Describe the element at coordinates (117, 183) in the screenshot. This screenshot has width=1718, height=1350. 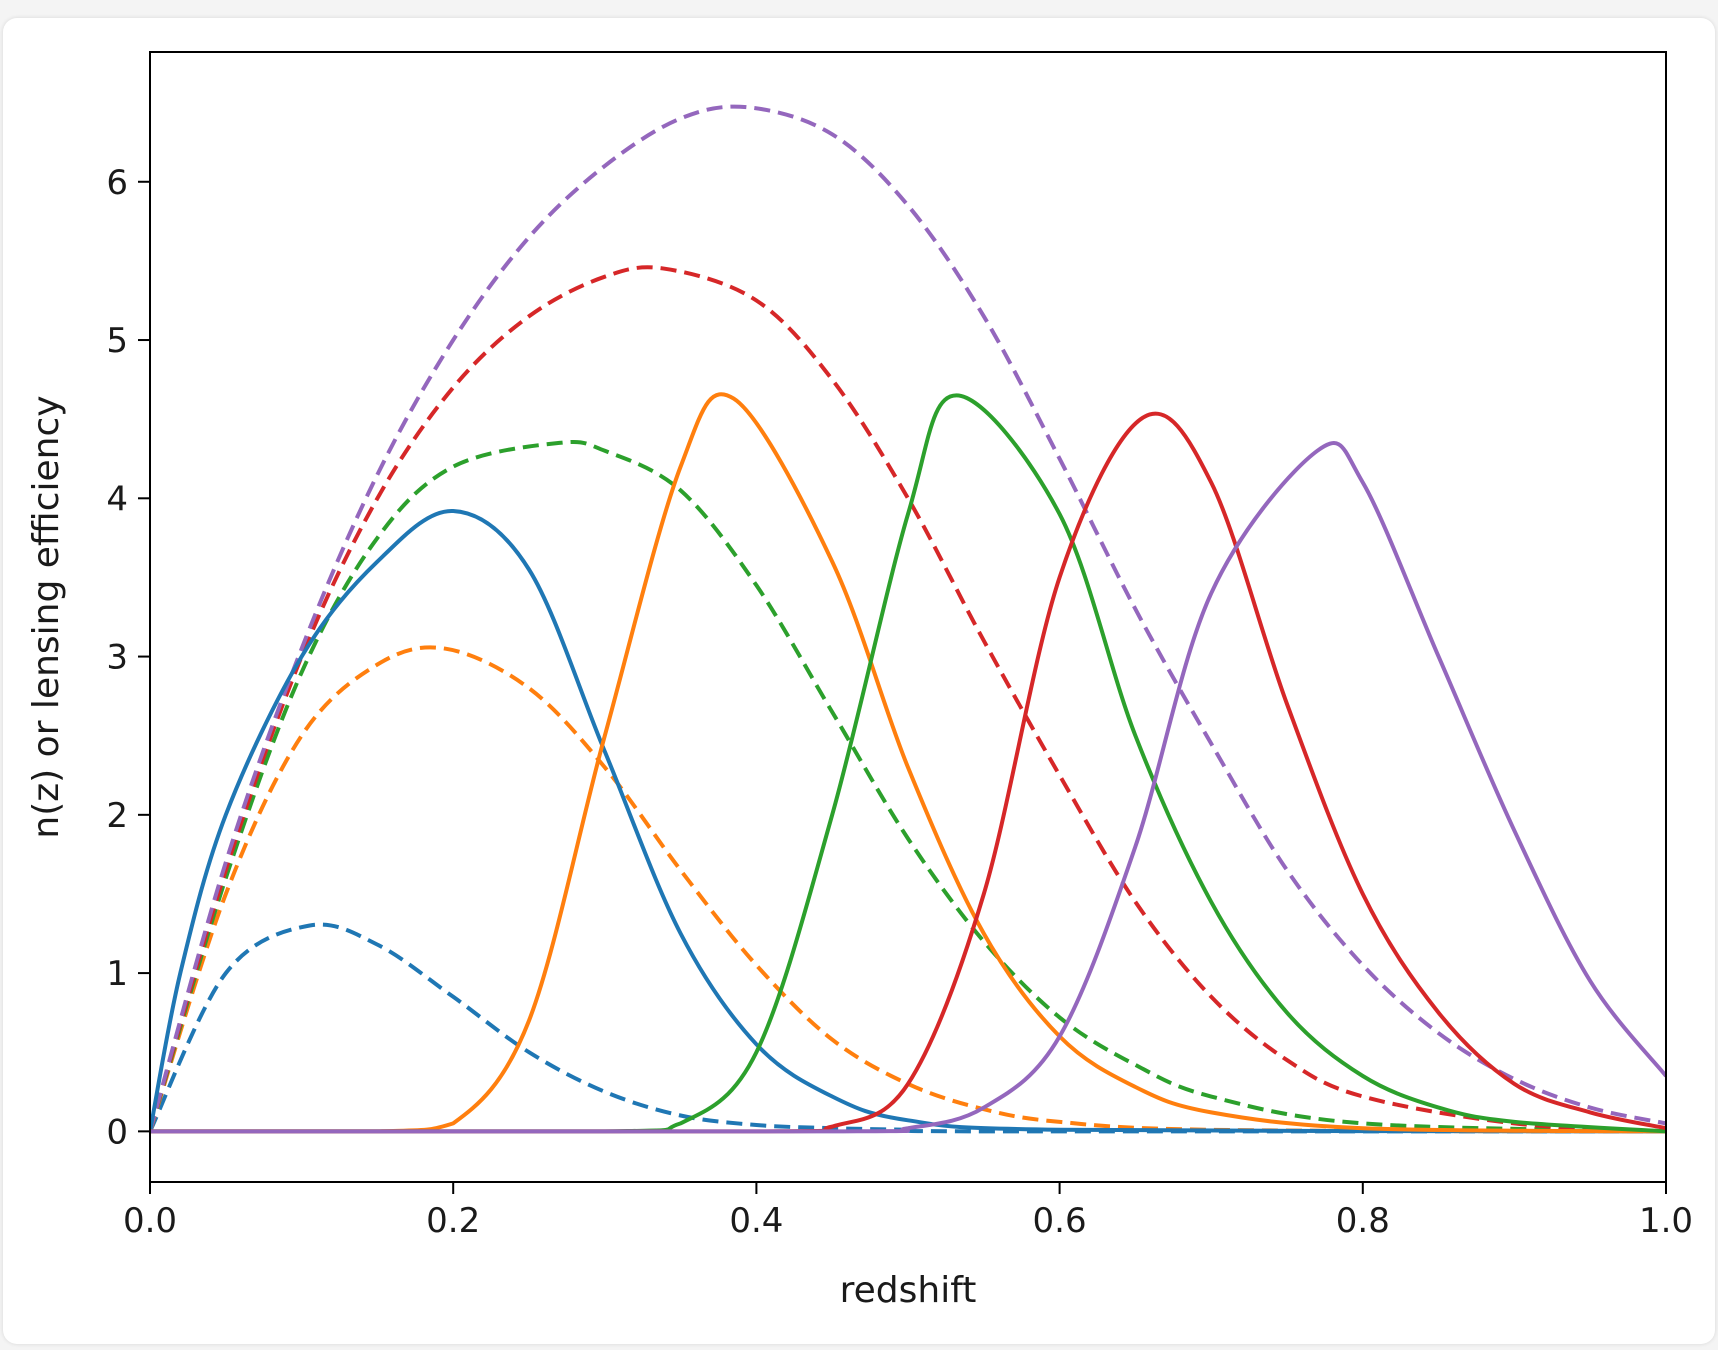
I see `y-tick-label: 6` at that location.